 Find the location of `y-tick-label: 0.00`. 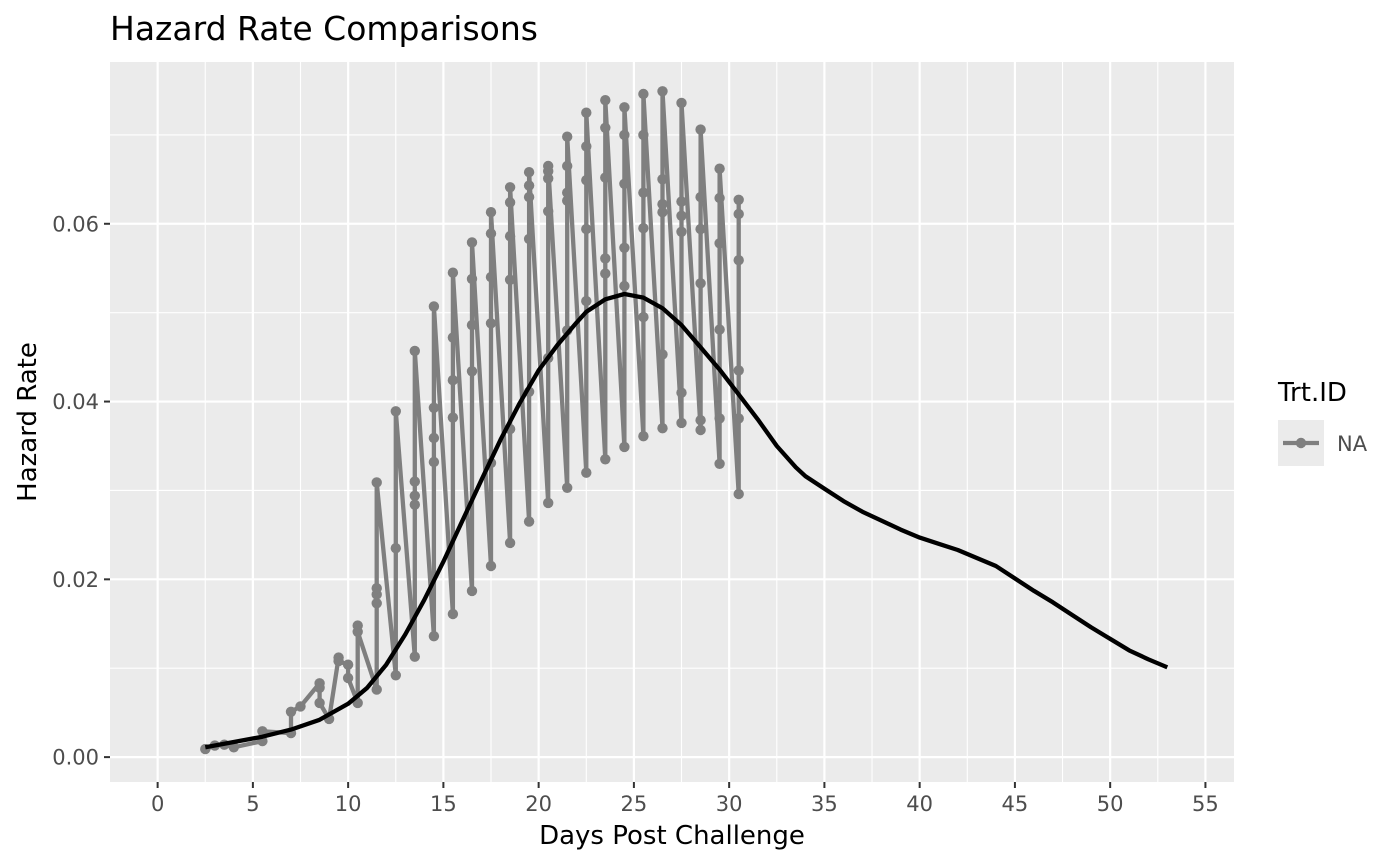

y-tick-label: 0.00 is located at coordinates (75, 758).